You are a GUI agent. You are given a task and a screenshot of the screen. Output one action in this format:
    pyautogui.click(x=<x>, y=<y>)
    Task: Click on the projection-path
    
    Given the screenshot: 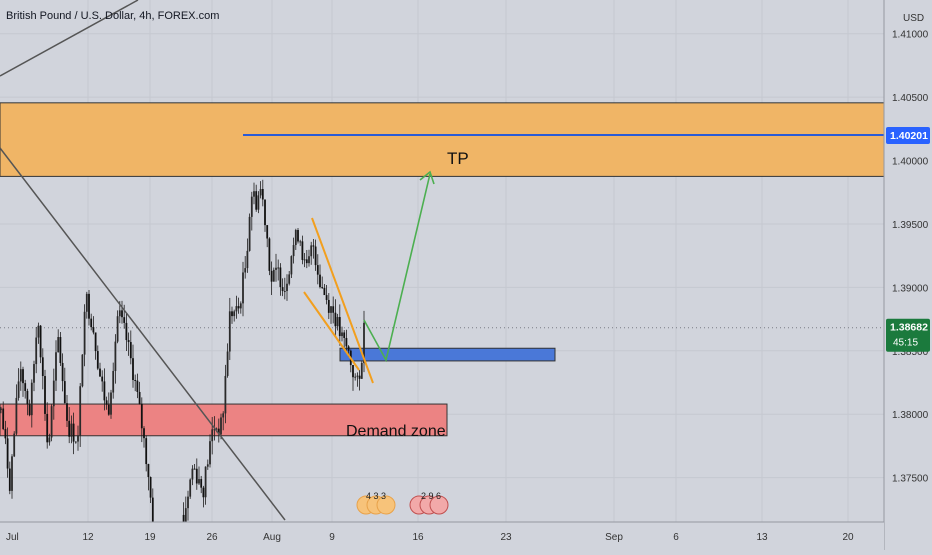 What is the action you would take?
    pyautogui.click(x=397, y=268)
    